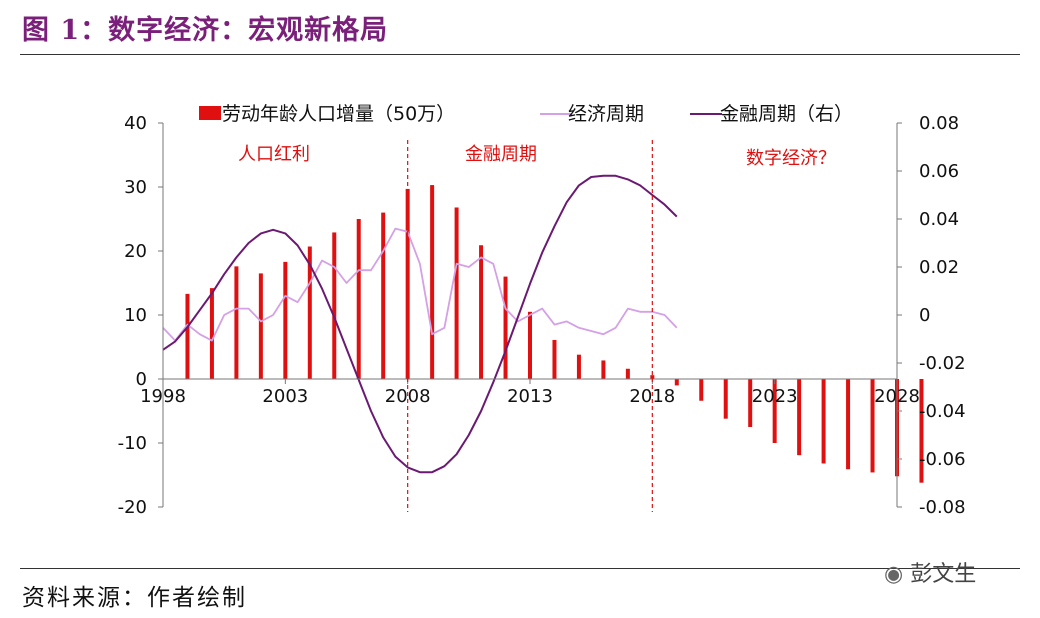 This screenshot has width=1040, height=618. What do you see at coordinates (924, 315) in the screenshot?
I see `right-axis-tick-label: 0` at bounding box center [924, 315].